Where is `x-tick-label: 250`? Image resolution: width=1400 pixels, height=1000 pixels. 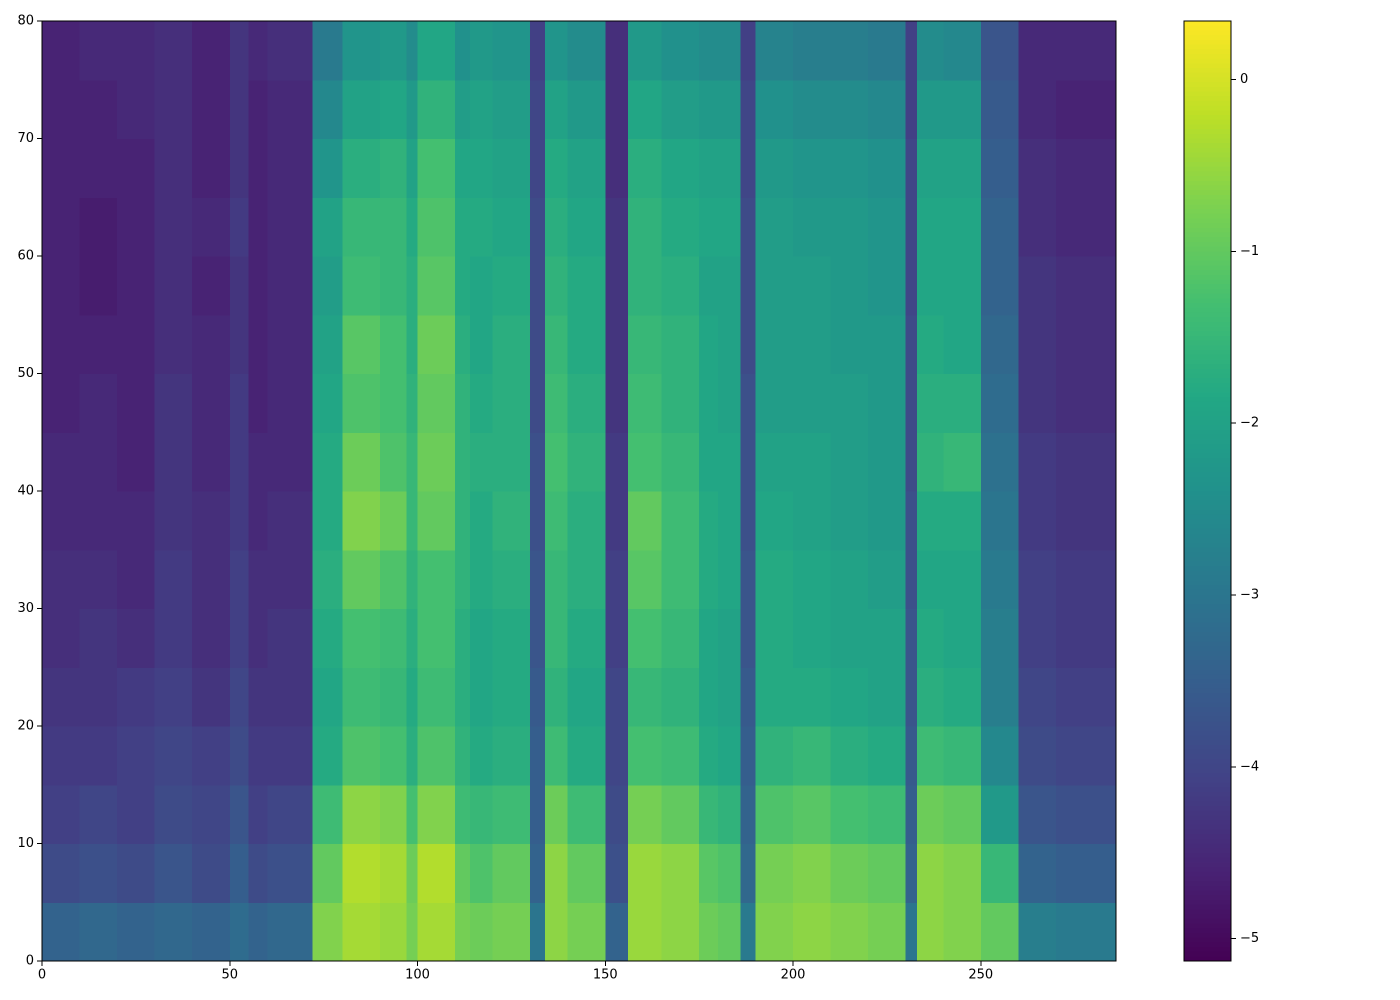 x-tick-label: 250 is located at coordinates (980, 975).